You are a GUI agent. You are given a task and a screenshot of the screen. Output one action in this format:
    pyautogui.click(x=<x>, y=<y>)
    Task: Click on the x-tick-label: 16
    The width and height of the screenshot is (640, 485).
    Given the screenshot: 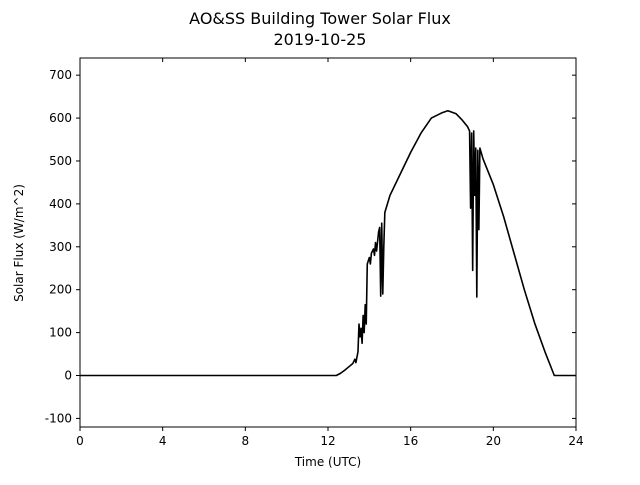 What is the action you would take?
    pyautogui.click(x=410, y=441)
    